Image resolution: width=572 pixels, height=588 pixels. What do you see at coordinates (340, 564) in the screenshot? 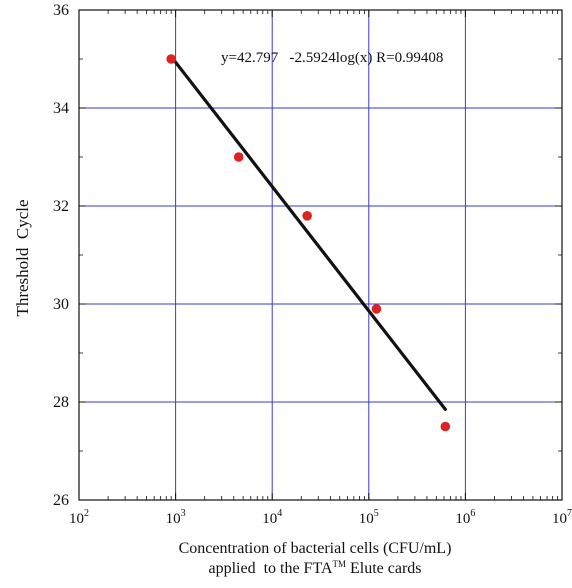
I see `x-axis-label-tm: TM` at bounding box center [340, 564].